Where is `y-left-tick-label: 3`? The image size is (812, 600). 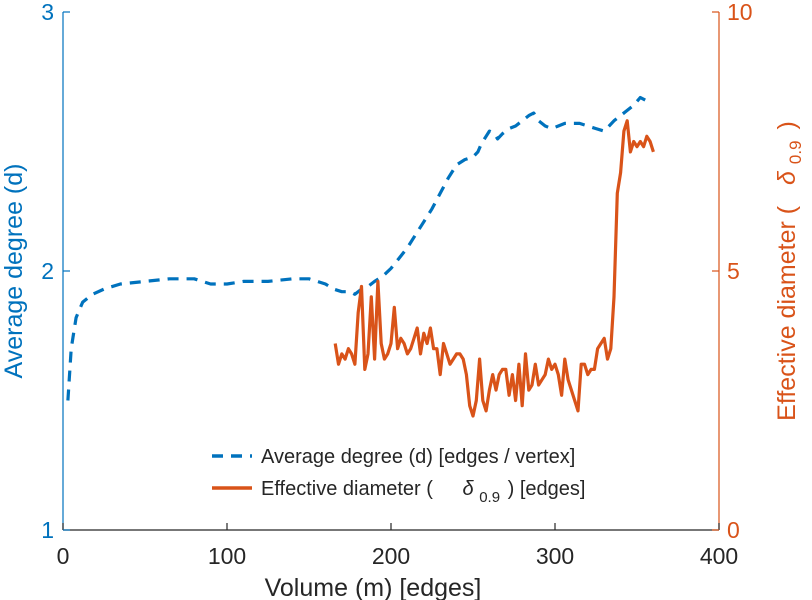 y-left-tick-label: 3 is located at coordinates (47, 12).